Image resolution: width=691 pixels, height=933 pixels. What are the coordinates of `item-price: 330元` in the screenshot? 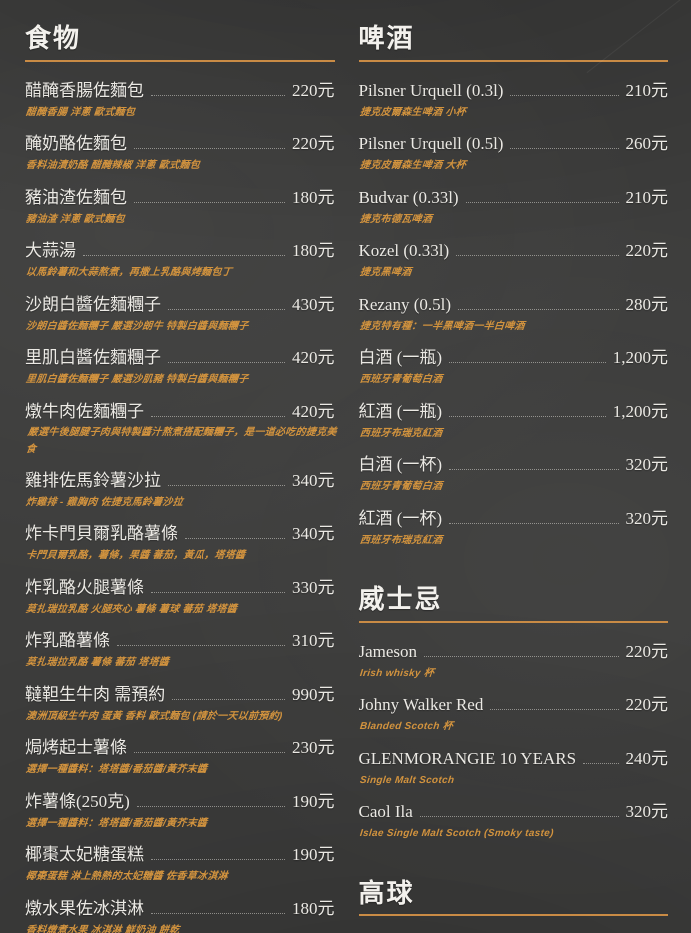 It's located at (313, 587).